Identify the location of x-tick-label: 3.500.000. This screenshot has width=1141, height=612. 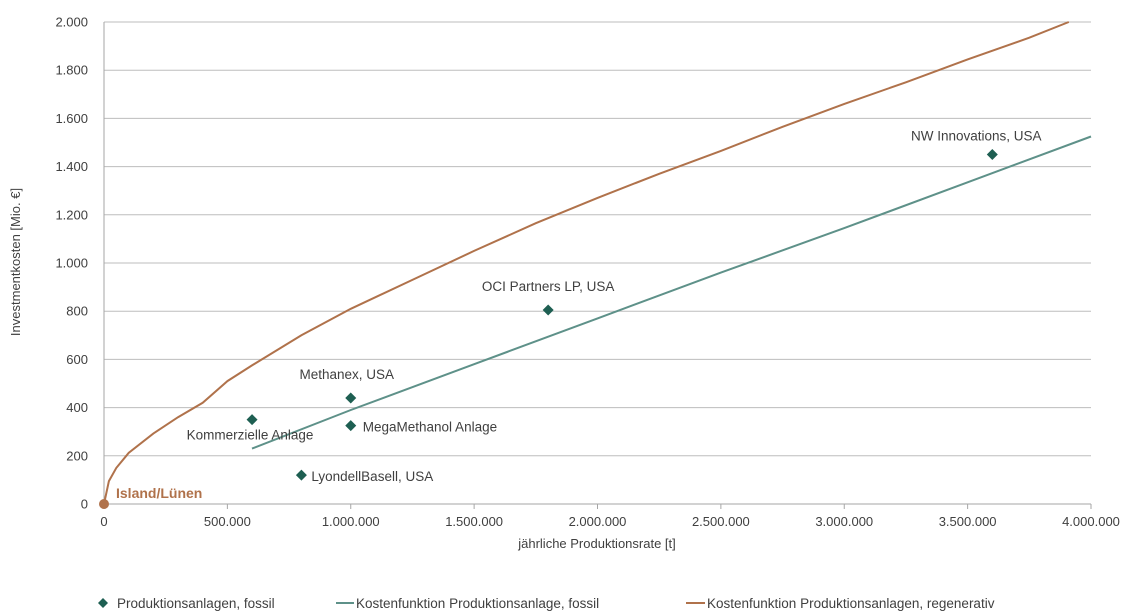
(968, 521).